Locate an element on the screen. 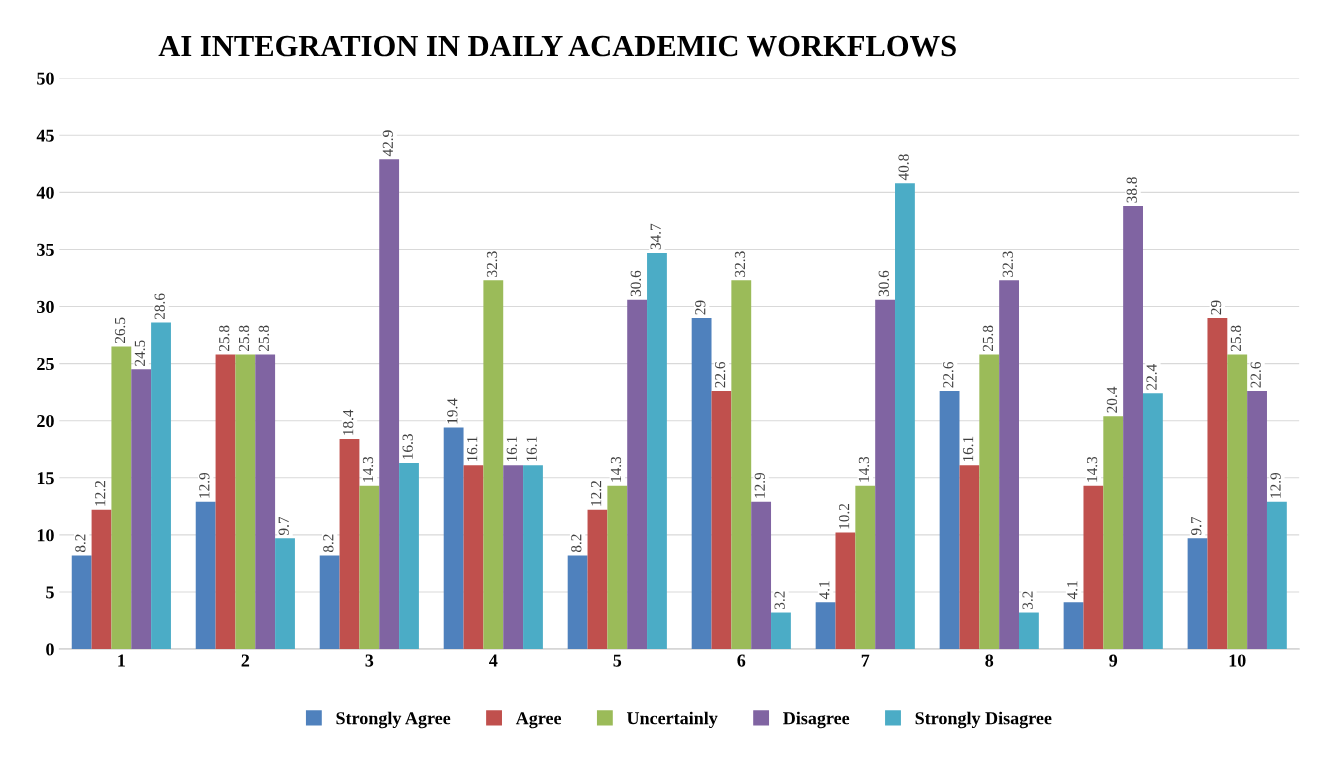  x-tick-label: 4 is located at coordinates (493, 660).